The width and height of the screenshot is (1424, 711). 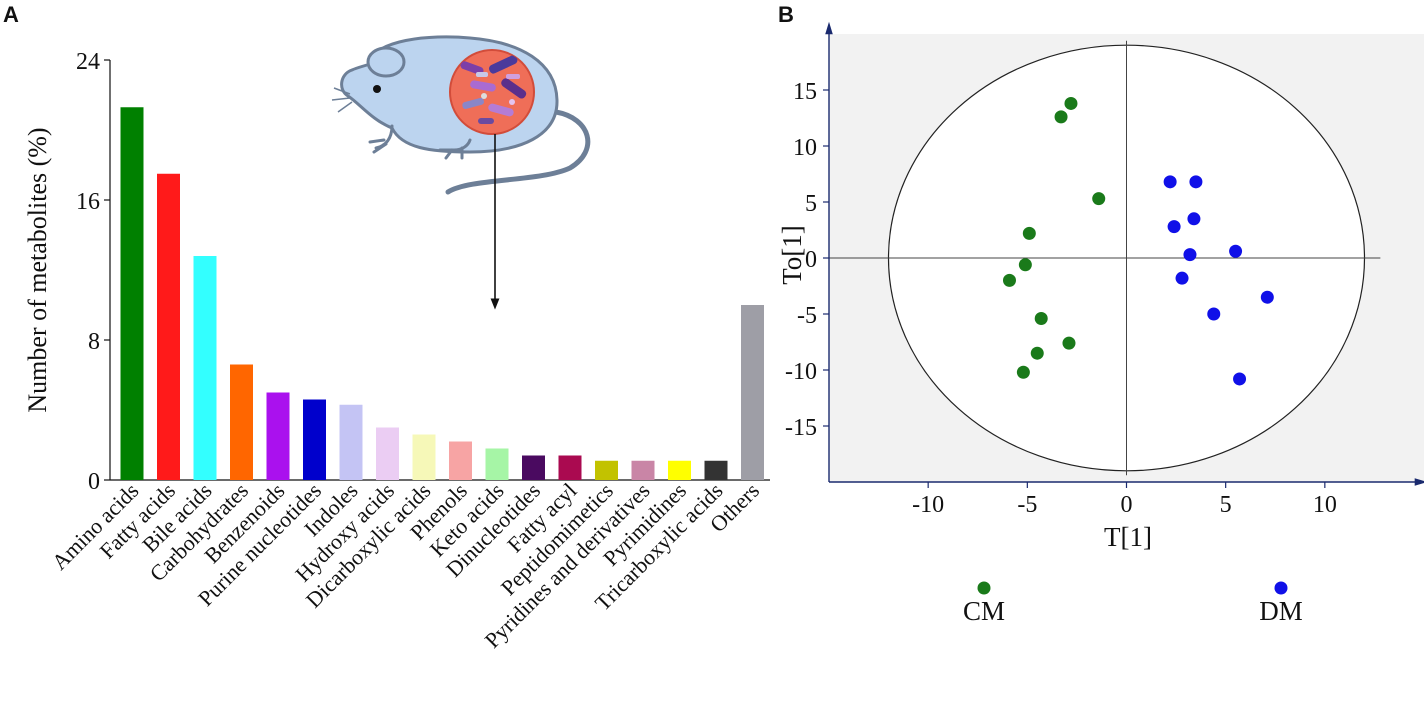 I want to click on scatter-y-tick-label: 0, so click(x=811, y=260).